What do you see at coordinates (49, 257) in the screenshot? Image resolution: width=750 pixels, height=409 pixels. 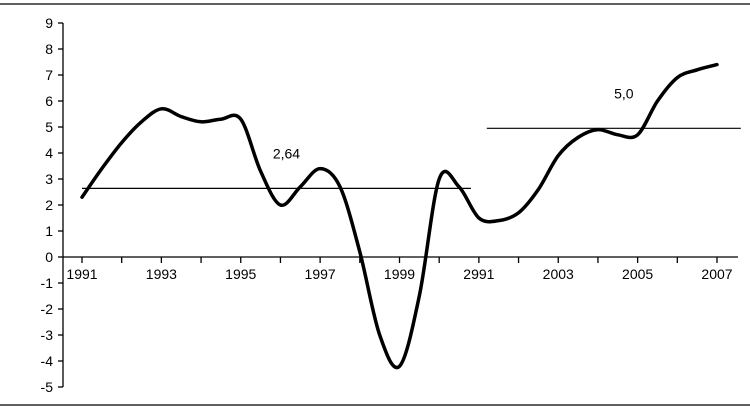 I see `y-tick-label: 0` at bounding box center [49, 257].